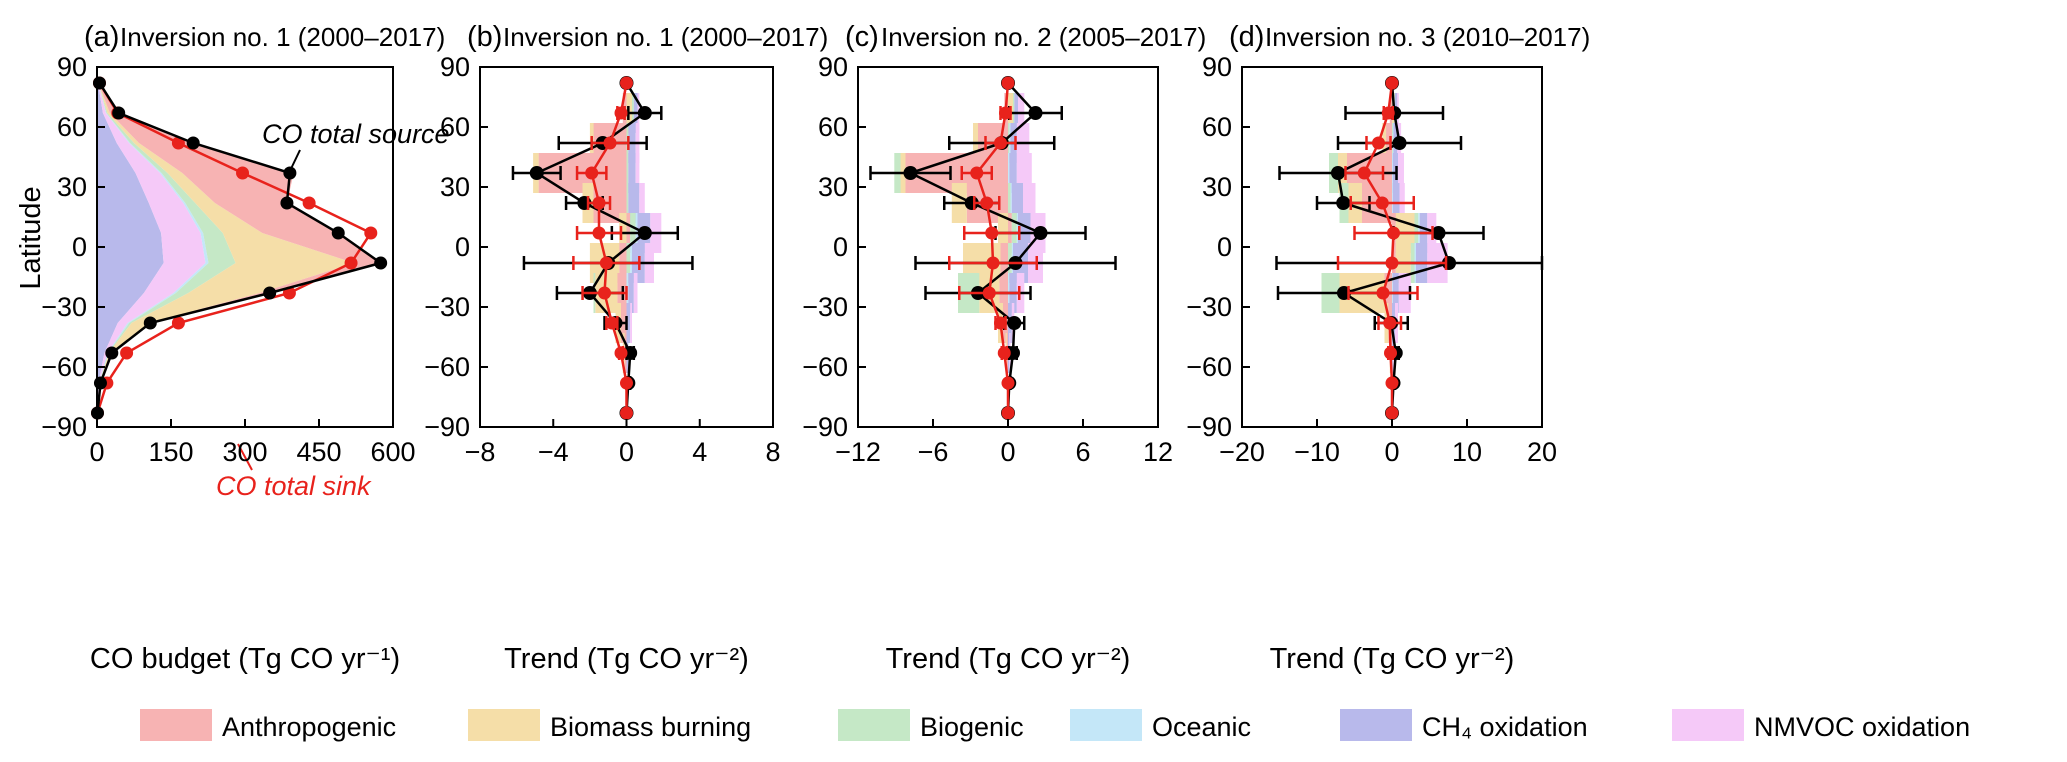  I want to click on area-biogenic, so click(166, 248).